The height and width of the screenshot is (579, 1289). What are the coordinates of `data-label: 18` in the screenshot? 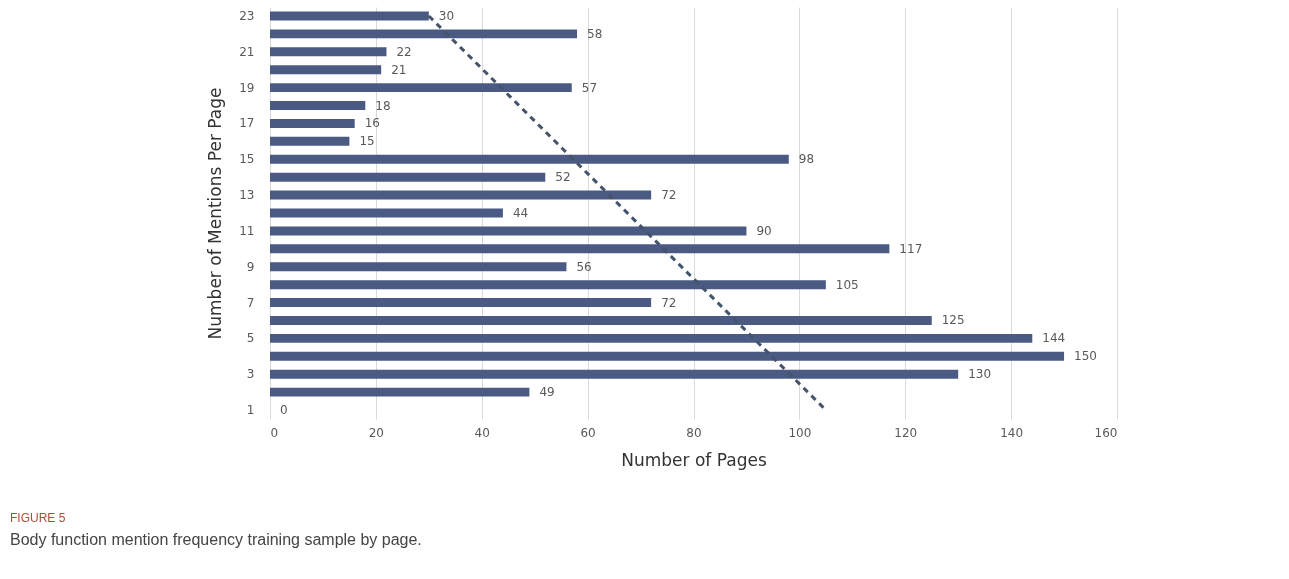 It's located at (383, 105).